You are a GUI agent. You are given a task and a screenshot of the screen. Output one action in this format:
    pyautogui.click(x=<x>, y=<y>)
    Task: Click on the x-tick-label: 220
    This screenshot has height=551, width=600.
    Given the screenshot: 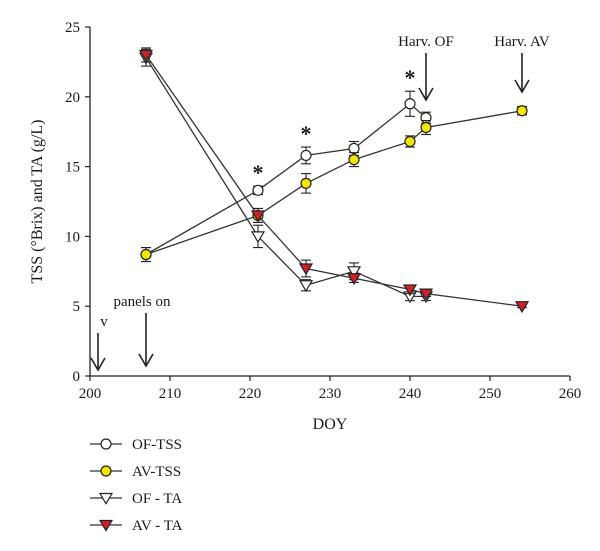 What is the action you would take?
    pyautogui.click(x=250, y=394)
    